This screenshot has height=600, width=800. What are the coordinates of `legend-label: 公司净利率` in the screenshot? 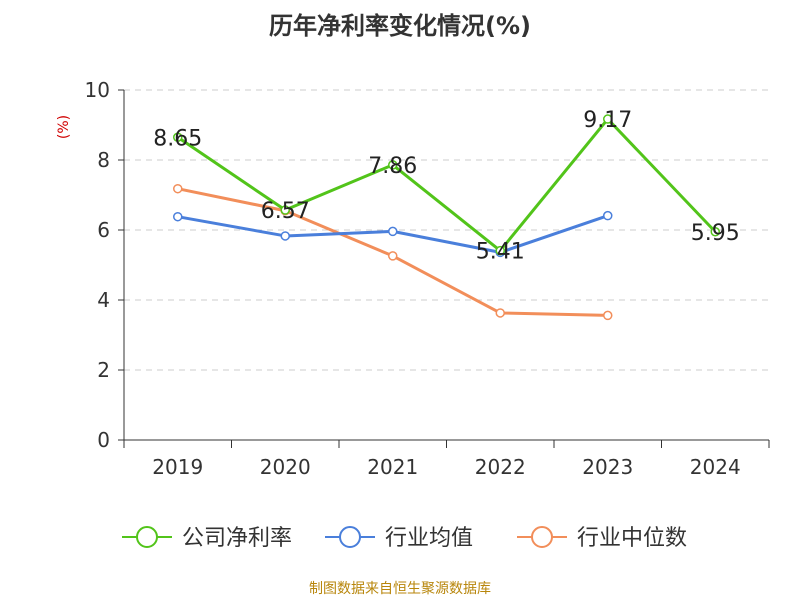 It's located at (237, 538).